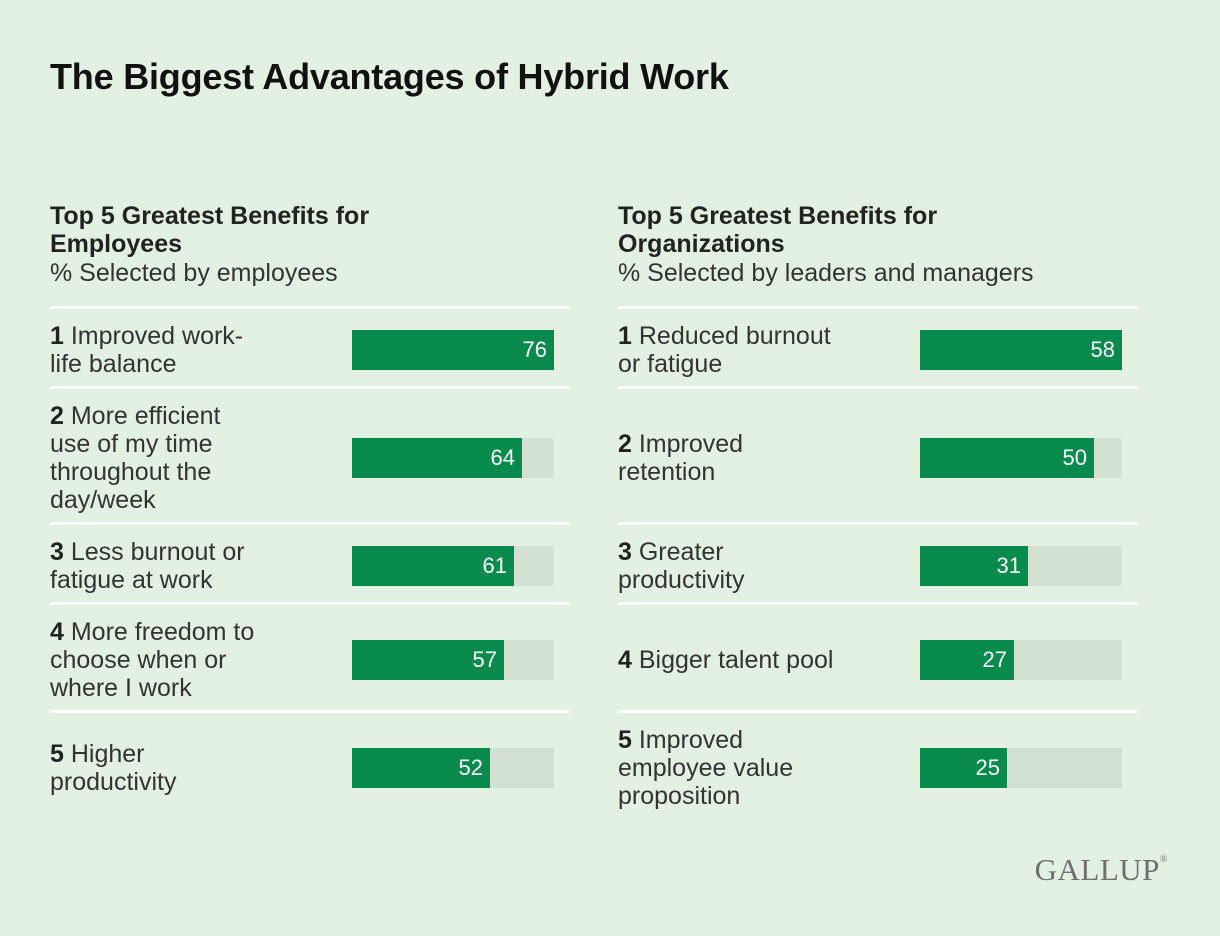  What do you see at coordinates (502, 457) in the screenshot?
I see `bar-value-label: 64` at bounding box center [502, 457].